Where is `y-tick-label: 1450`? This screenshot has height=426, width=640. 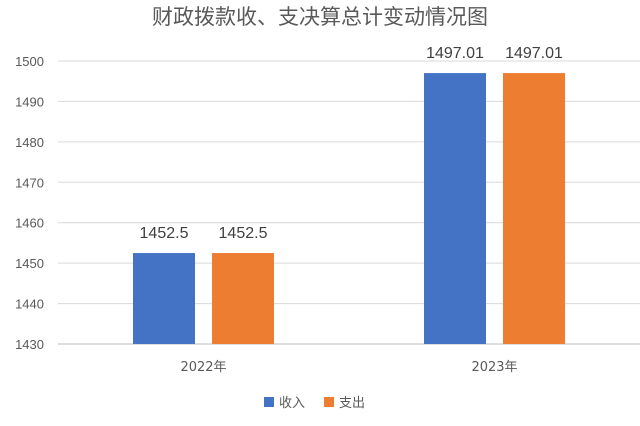
y-tick-label: 1450 is located at coordinates (29, 263).